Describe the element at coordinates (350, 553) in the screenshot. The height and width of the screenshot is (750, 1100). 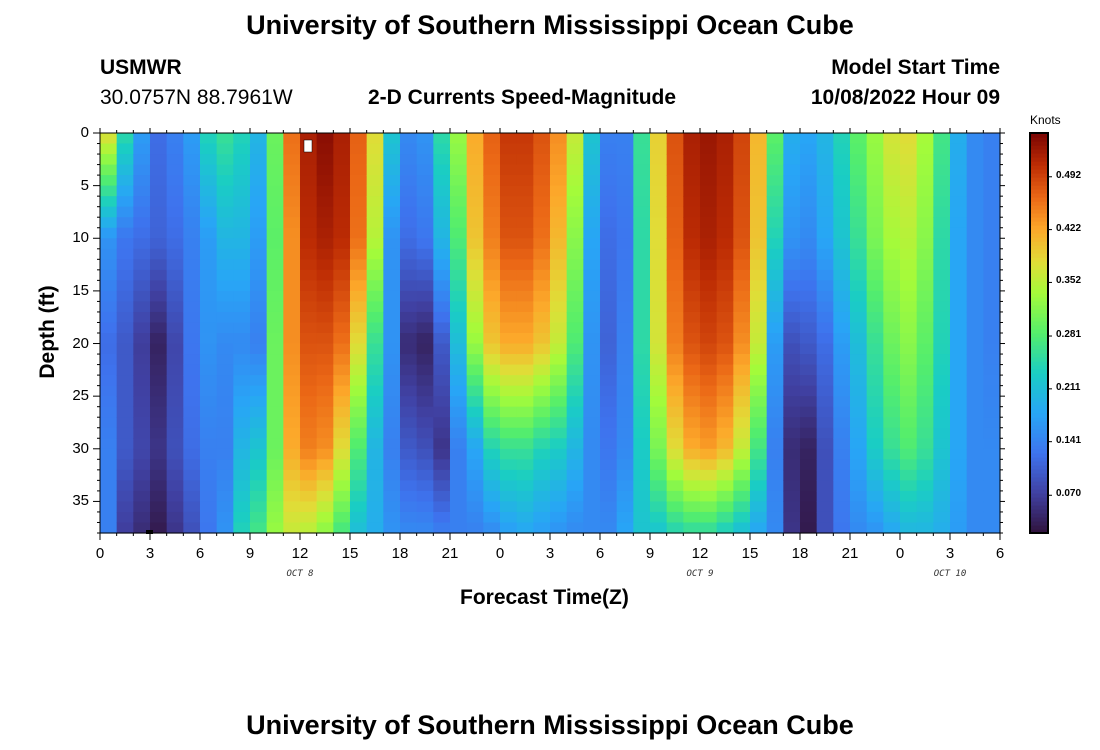
I see `x-tick-label: 15` at that location.